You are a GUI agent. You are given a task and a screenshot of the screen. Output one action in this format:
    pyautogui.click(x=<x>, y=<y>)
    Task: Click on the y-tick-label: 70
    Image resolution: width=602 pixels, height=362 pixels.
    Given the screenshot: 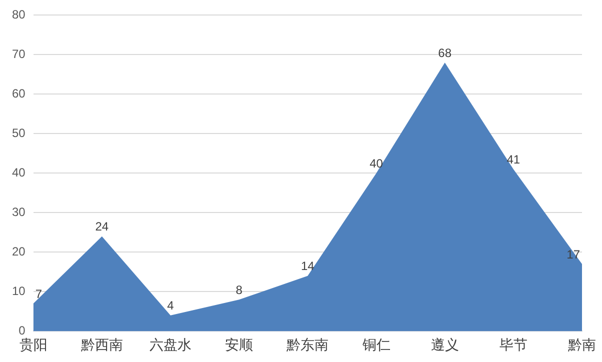 What is the action you would take?
    pyautogui.click(x=19, y=54)
    